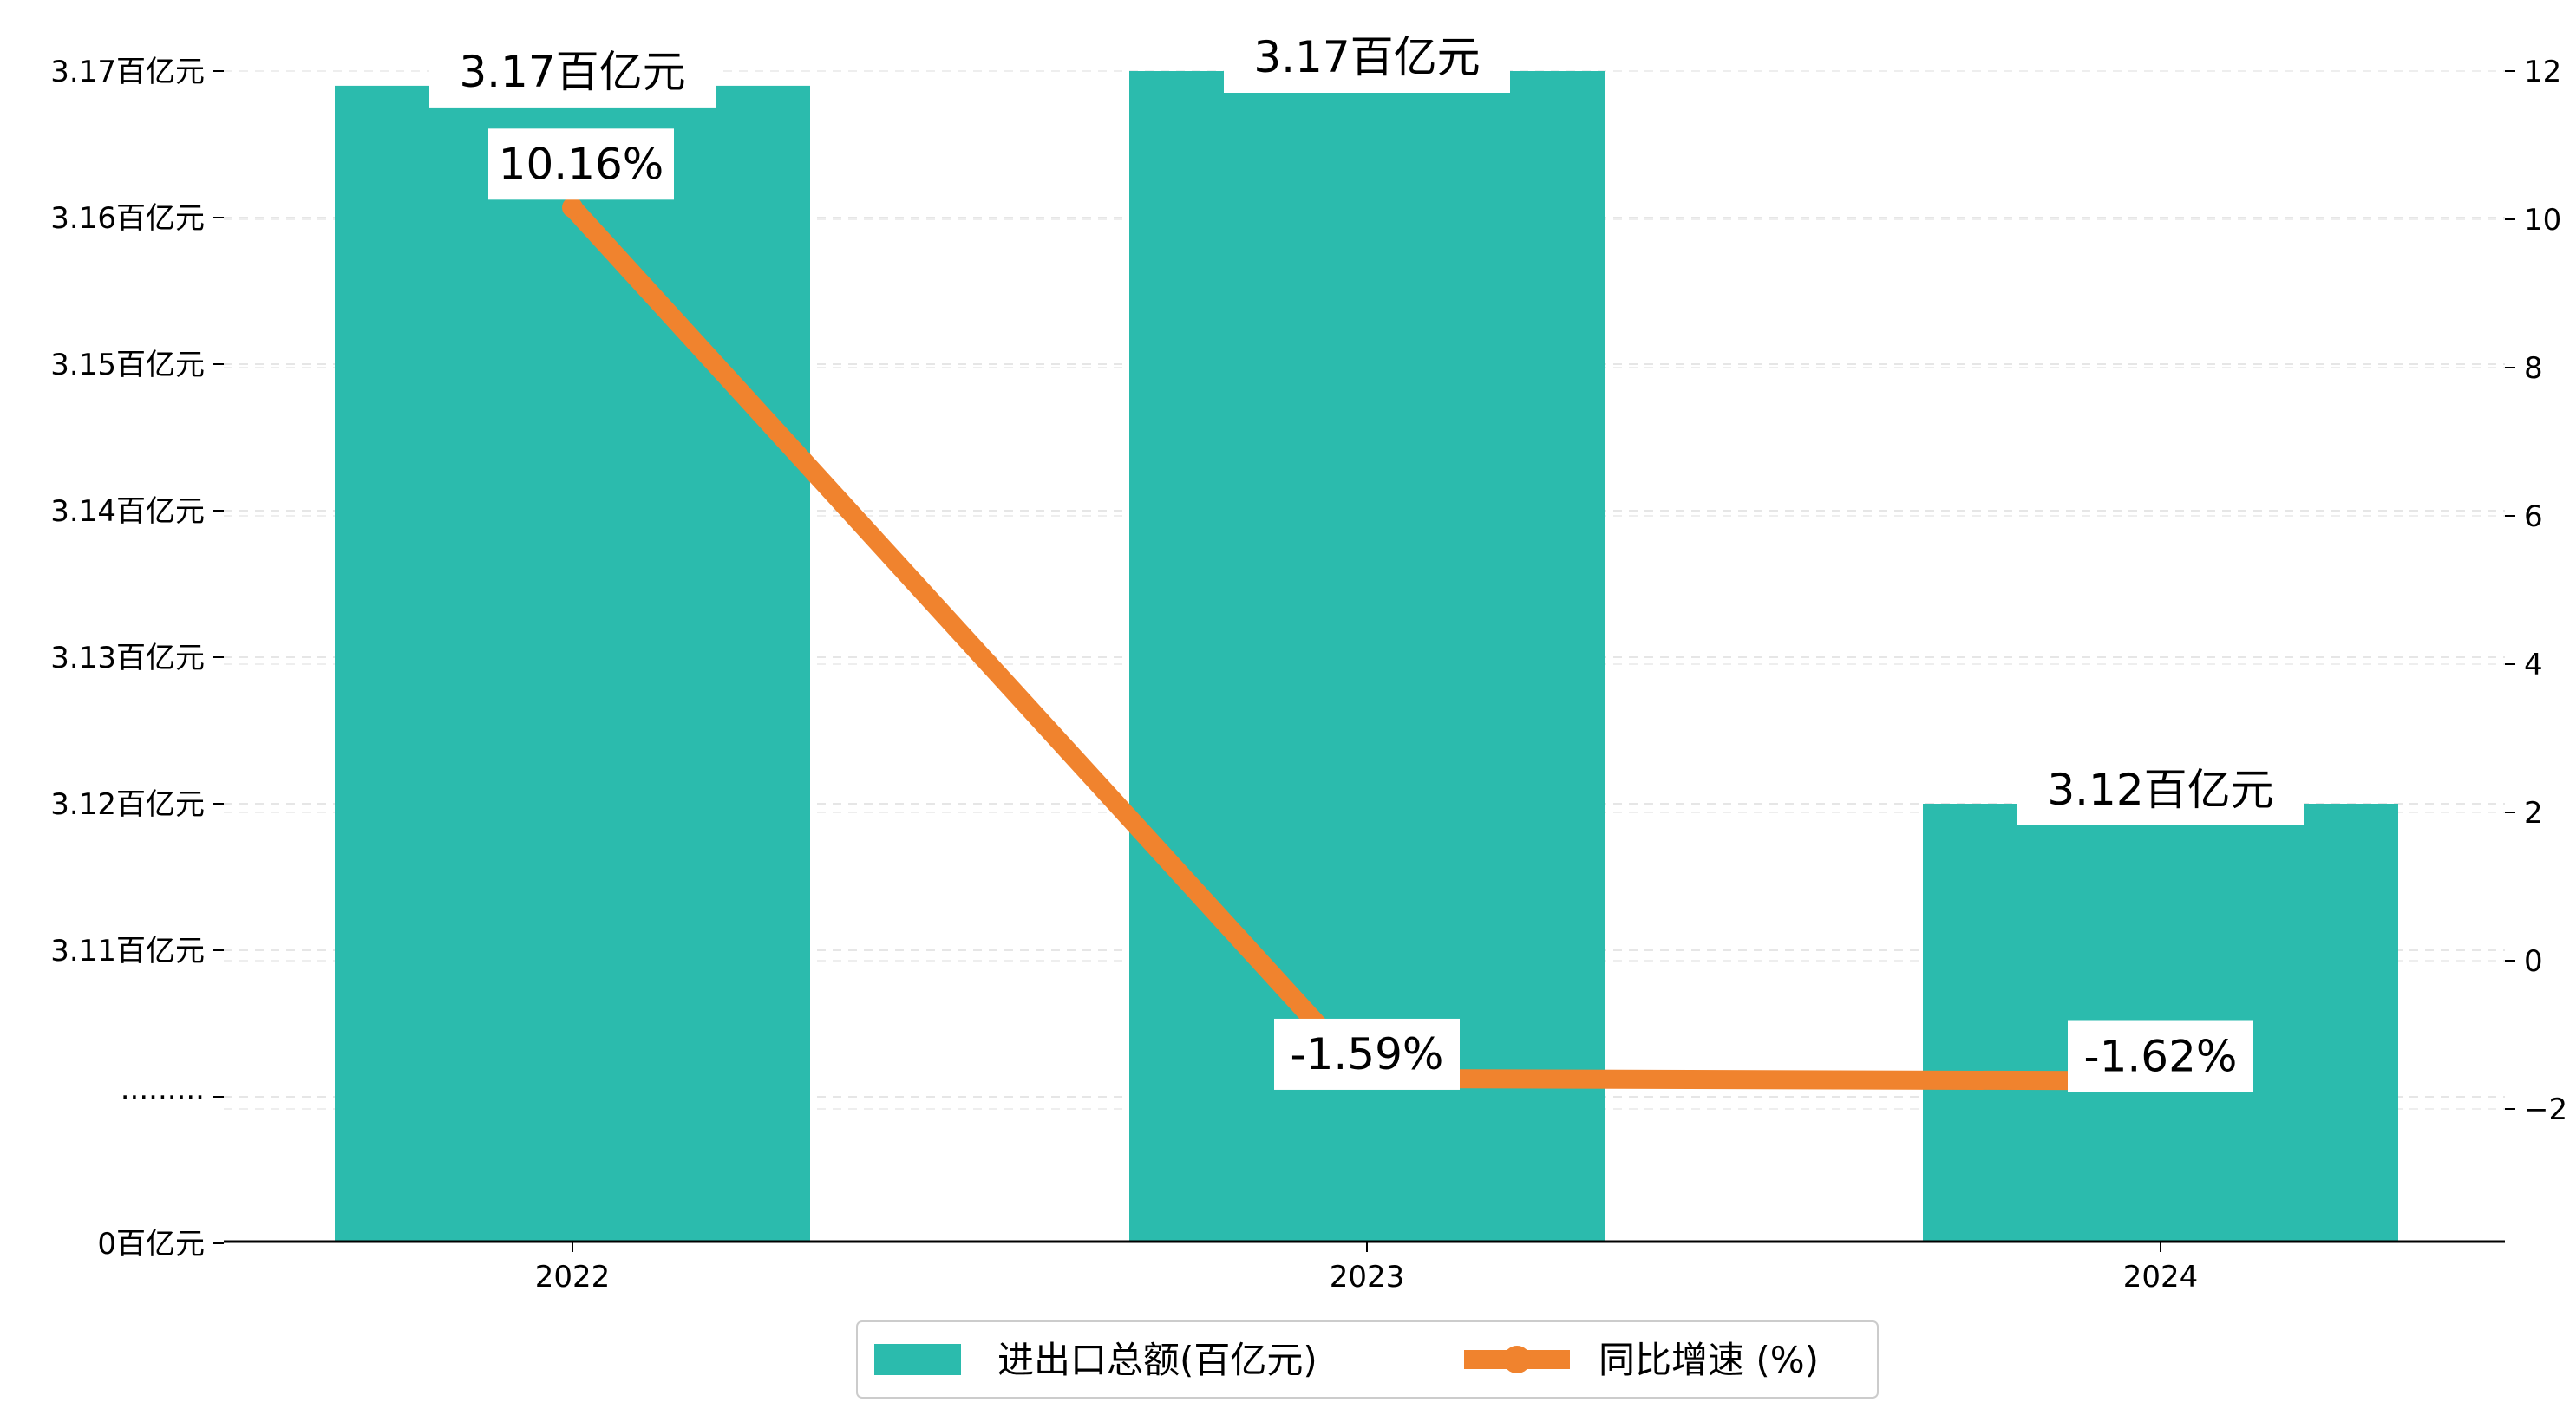 This screenshot has width=2576, height=1415. Describe the element at coordinates (1517, 1359) in the screenshot. I see `legend-swatch-marker` at that location.